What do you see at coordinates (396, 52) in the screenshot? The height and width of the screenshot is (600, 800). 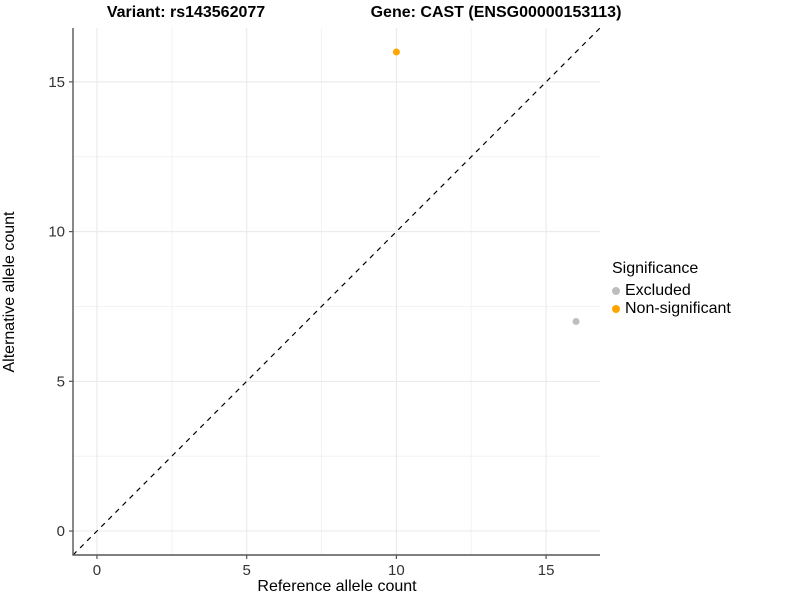 I see `data-point-non-significant` at bounding box center [396, 52].